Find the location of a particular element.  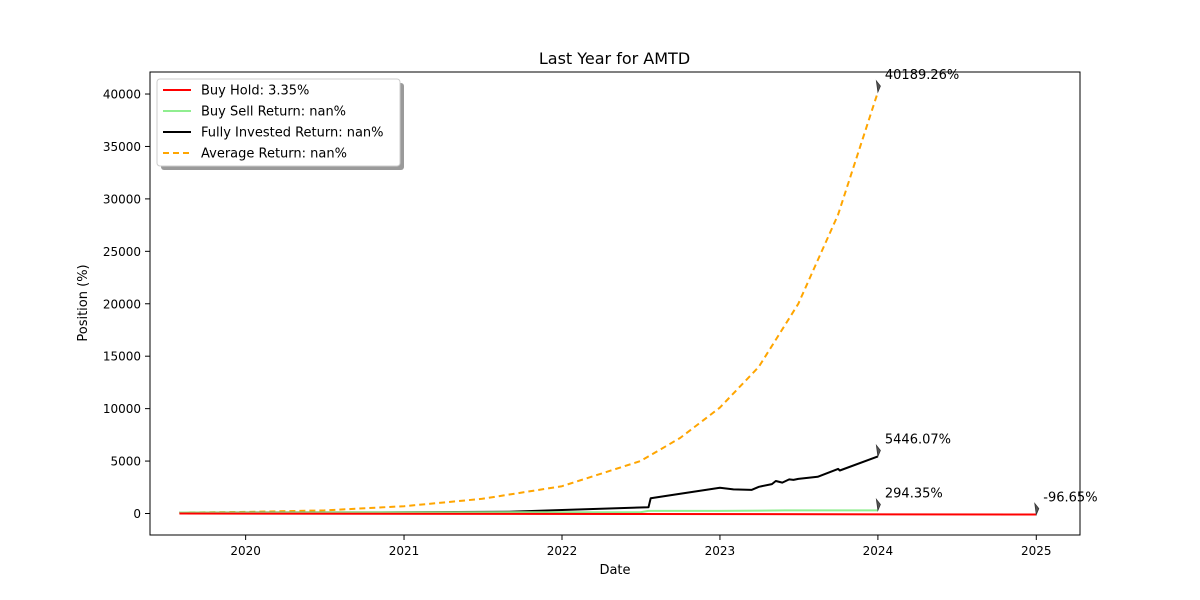

legend-label: Buy Sell Return: nan% is located at coordinates (273, 112).